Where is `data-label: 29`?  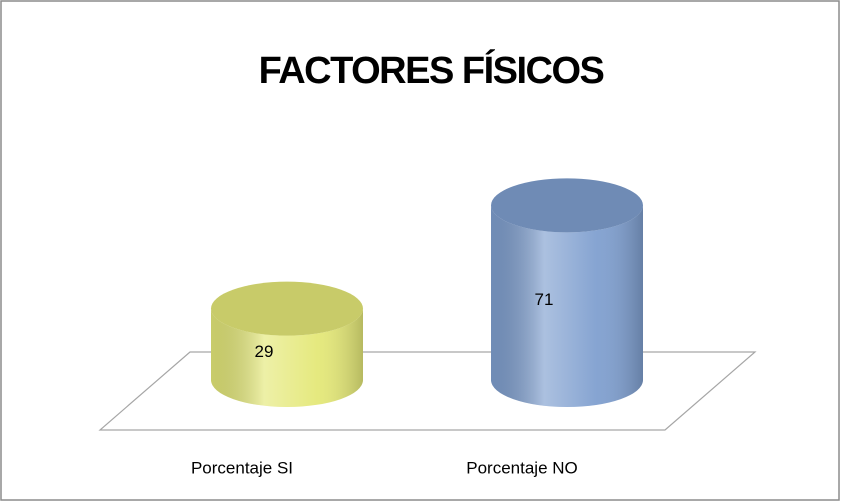
data-label: 29 is located at coordinates (264, 351).